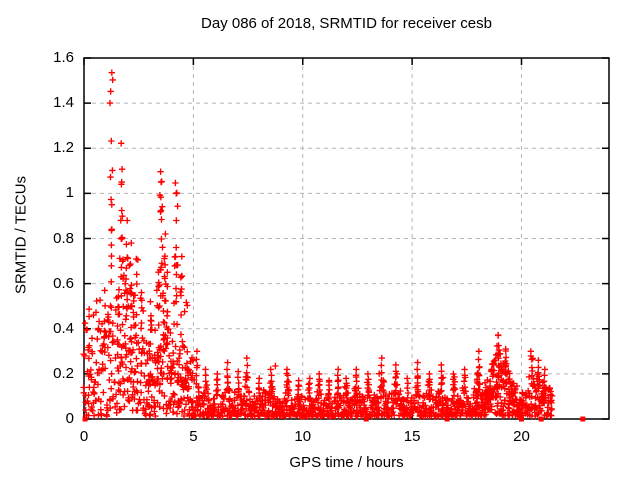 This screenshot has width=640, height=480. What do you see at coordinates (84, 436) in the screenshot?
I see `x-tick-label: 0` at bounding box center [84, 436].